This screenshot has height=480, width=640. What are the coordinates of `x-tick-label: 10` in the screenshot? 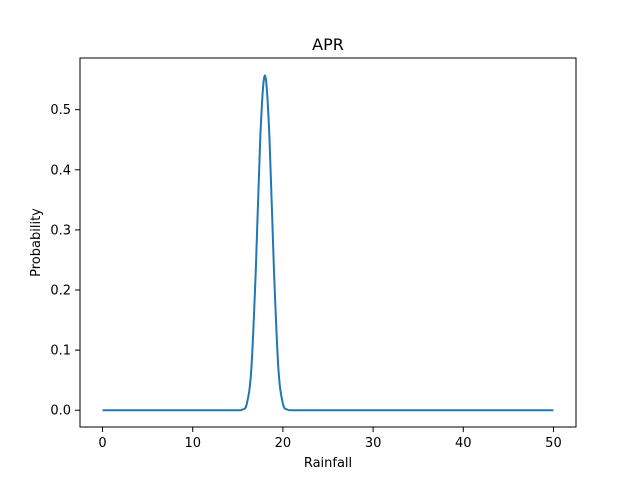 It's located at (192, 443).